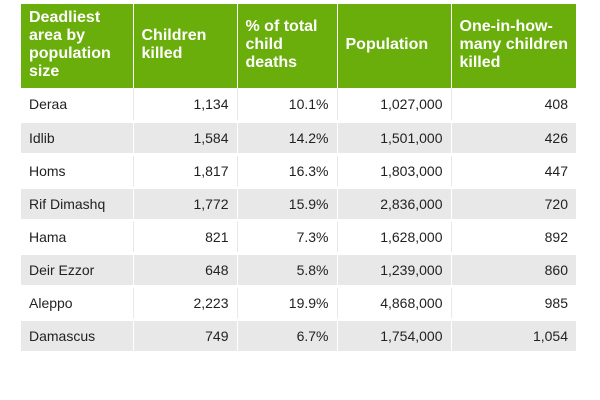 The height and width of the screenshot is (400, 600). Describe the element at coordinates (286, 237) in the screenshot. I see `cell-percent: 7.3%` at that location.